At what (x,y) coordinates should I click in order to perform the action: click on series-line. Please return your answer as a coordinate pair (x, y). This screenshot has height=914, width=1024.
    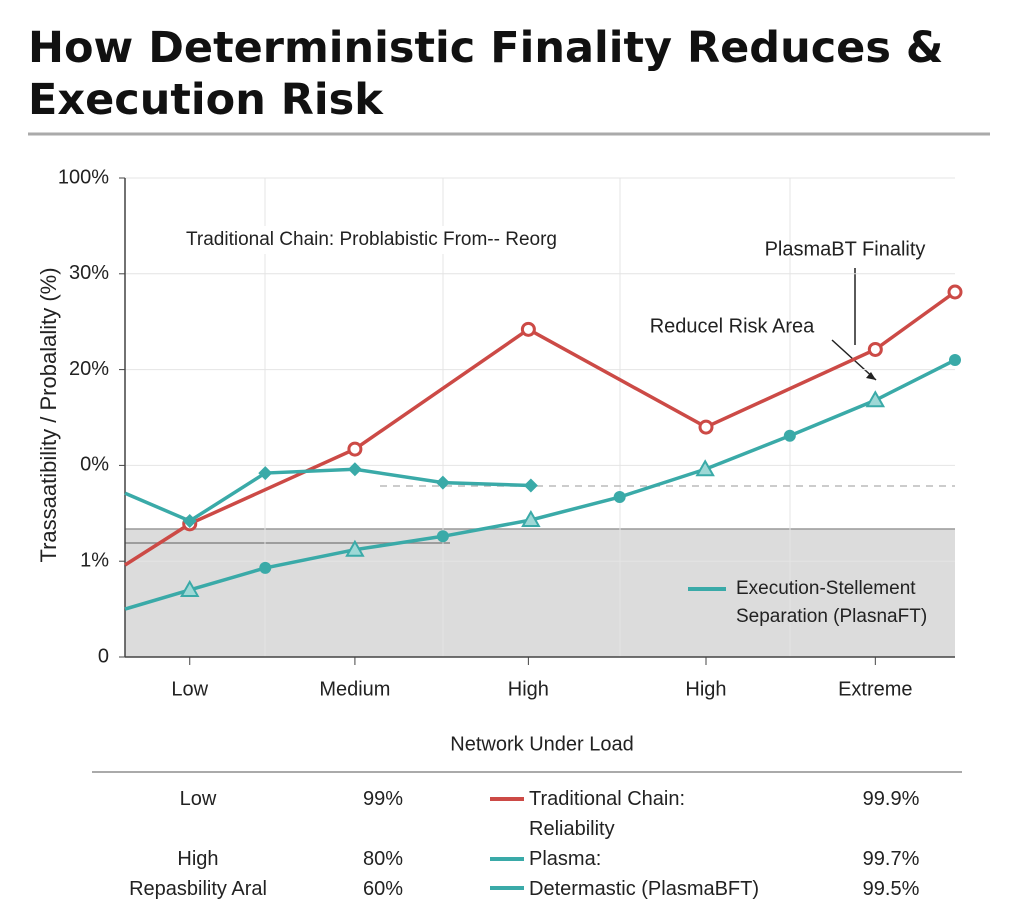
    Looking at the image, I should click on (327, 495).